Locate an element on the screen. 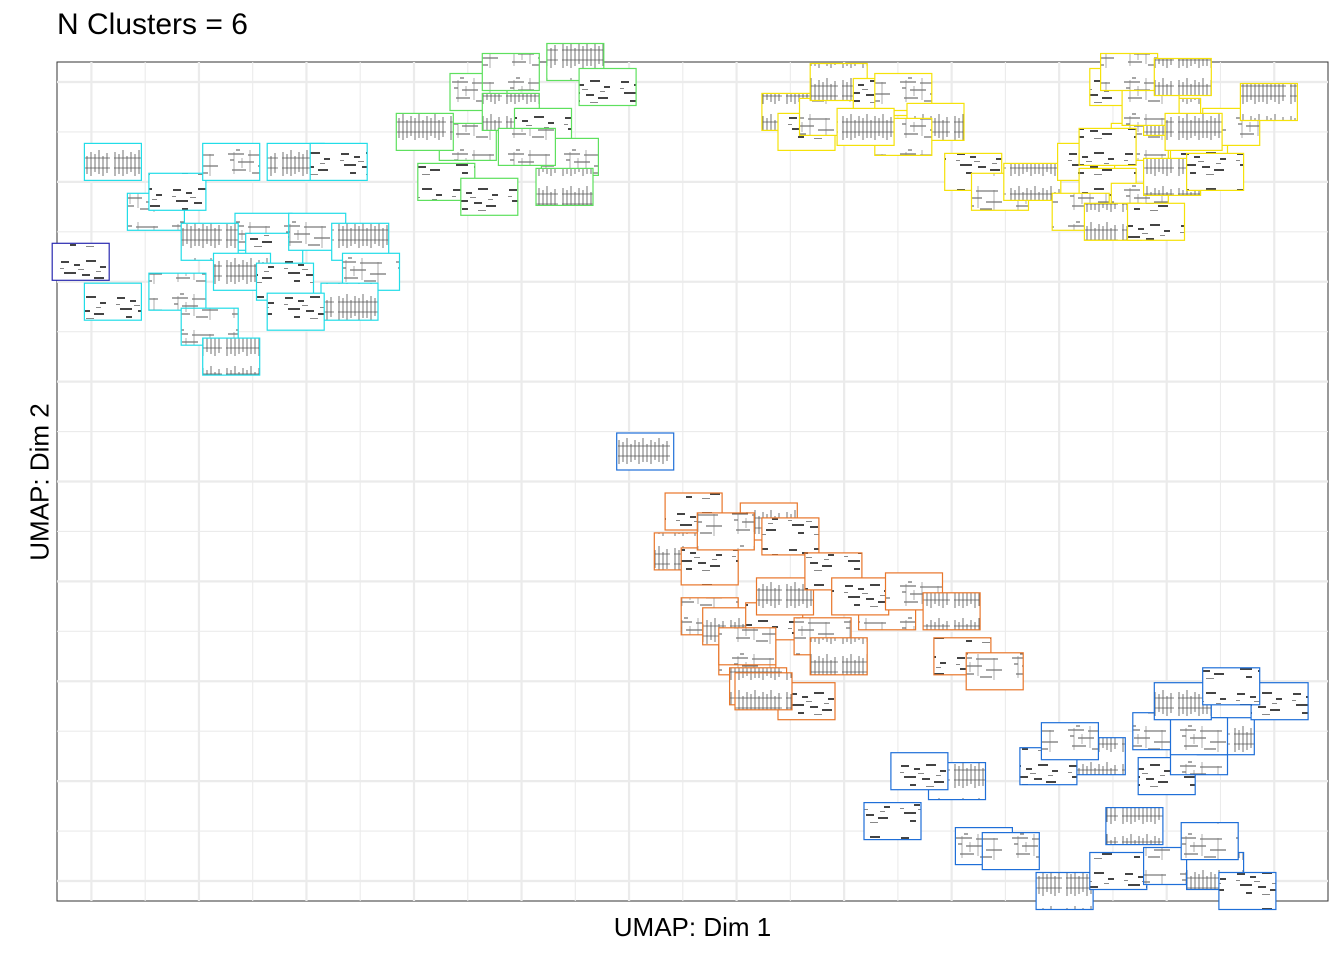 The image size is (1344, 960). x-axis-label: UMAP: Dim 1 is located at coordinates (692, 927).